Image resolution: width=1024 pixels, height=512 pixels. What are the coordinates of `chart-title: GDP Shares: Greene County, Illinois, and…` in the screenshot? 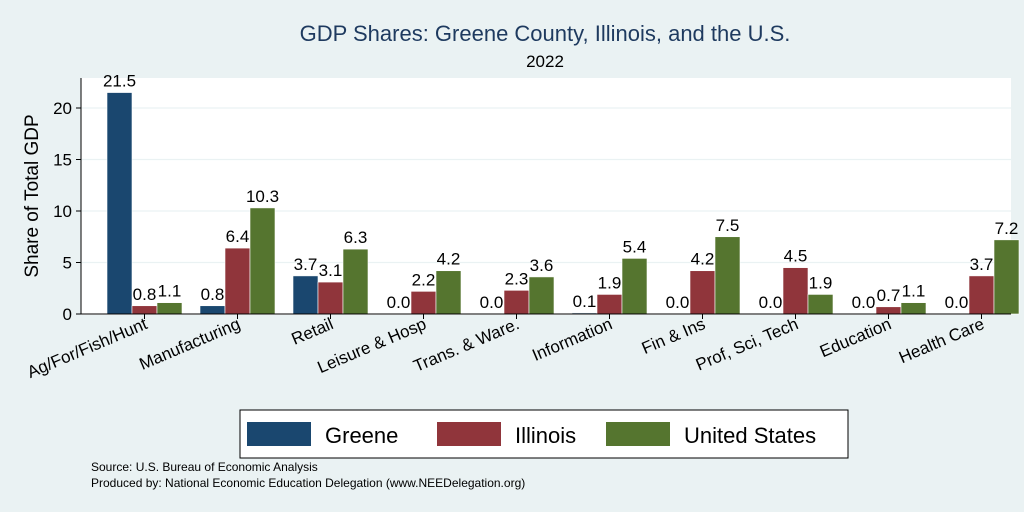 It's located at (545, 33).